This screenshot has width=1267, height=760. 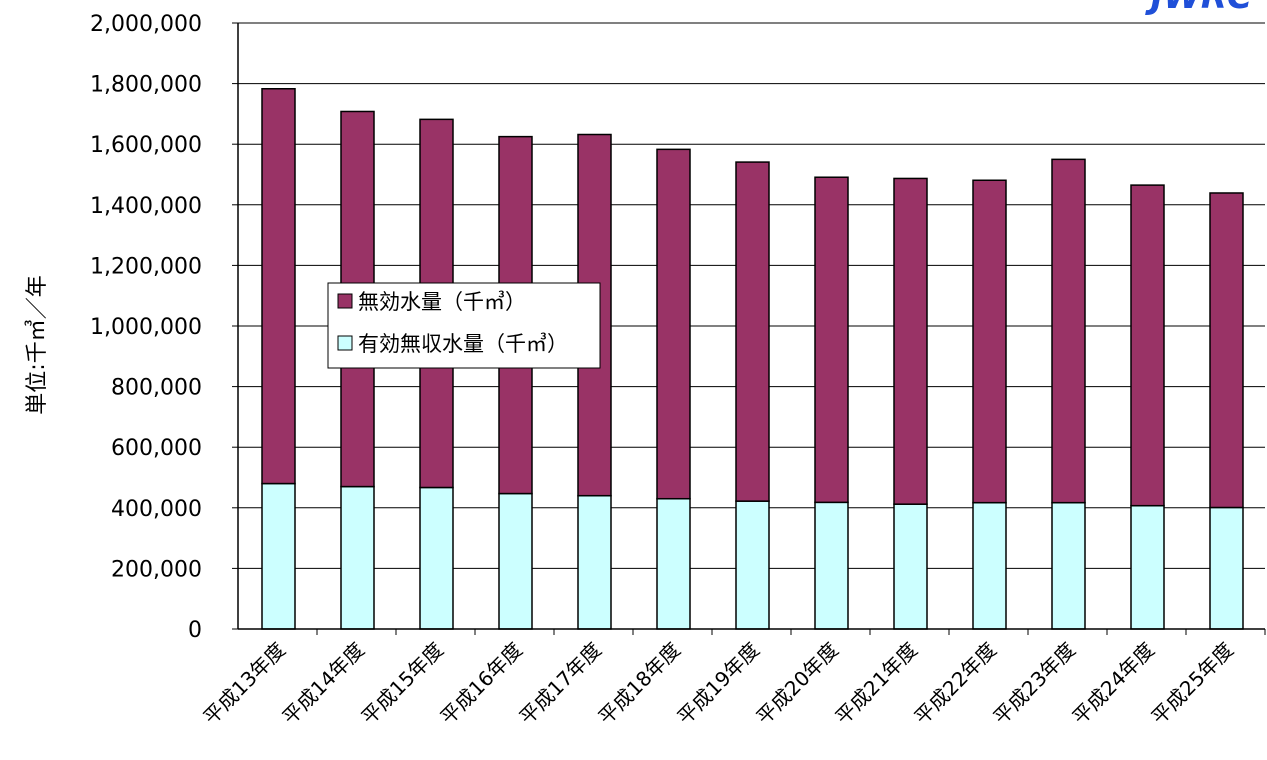 What do you see at coordinates (146, 24) in the screenshot?
I see `y-tick-label: 2,000,000` at bounding box center [146, 24].